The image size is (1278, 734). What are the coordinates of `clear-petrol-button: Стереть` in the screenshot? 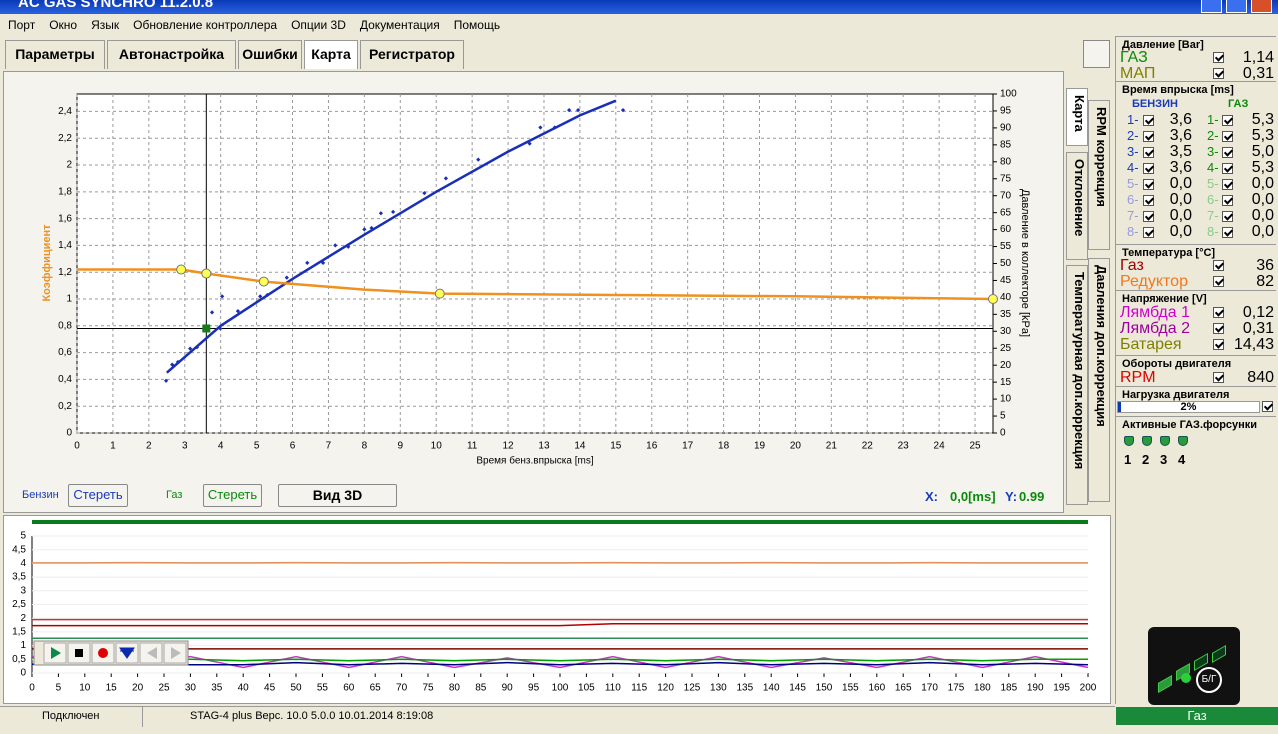 It's located at (98, 495).